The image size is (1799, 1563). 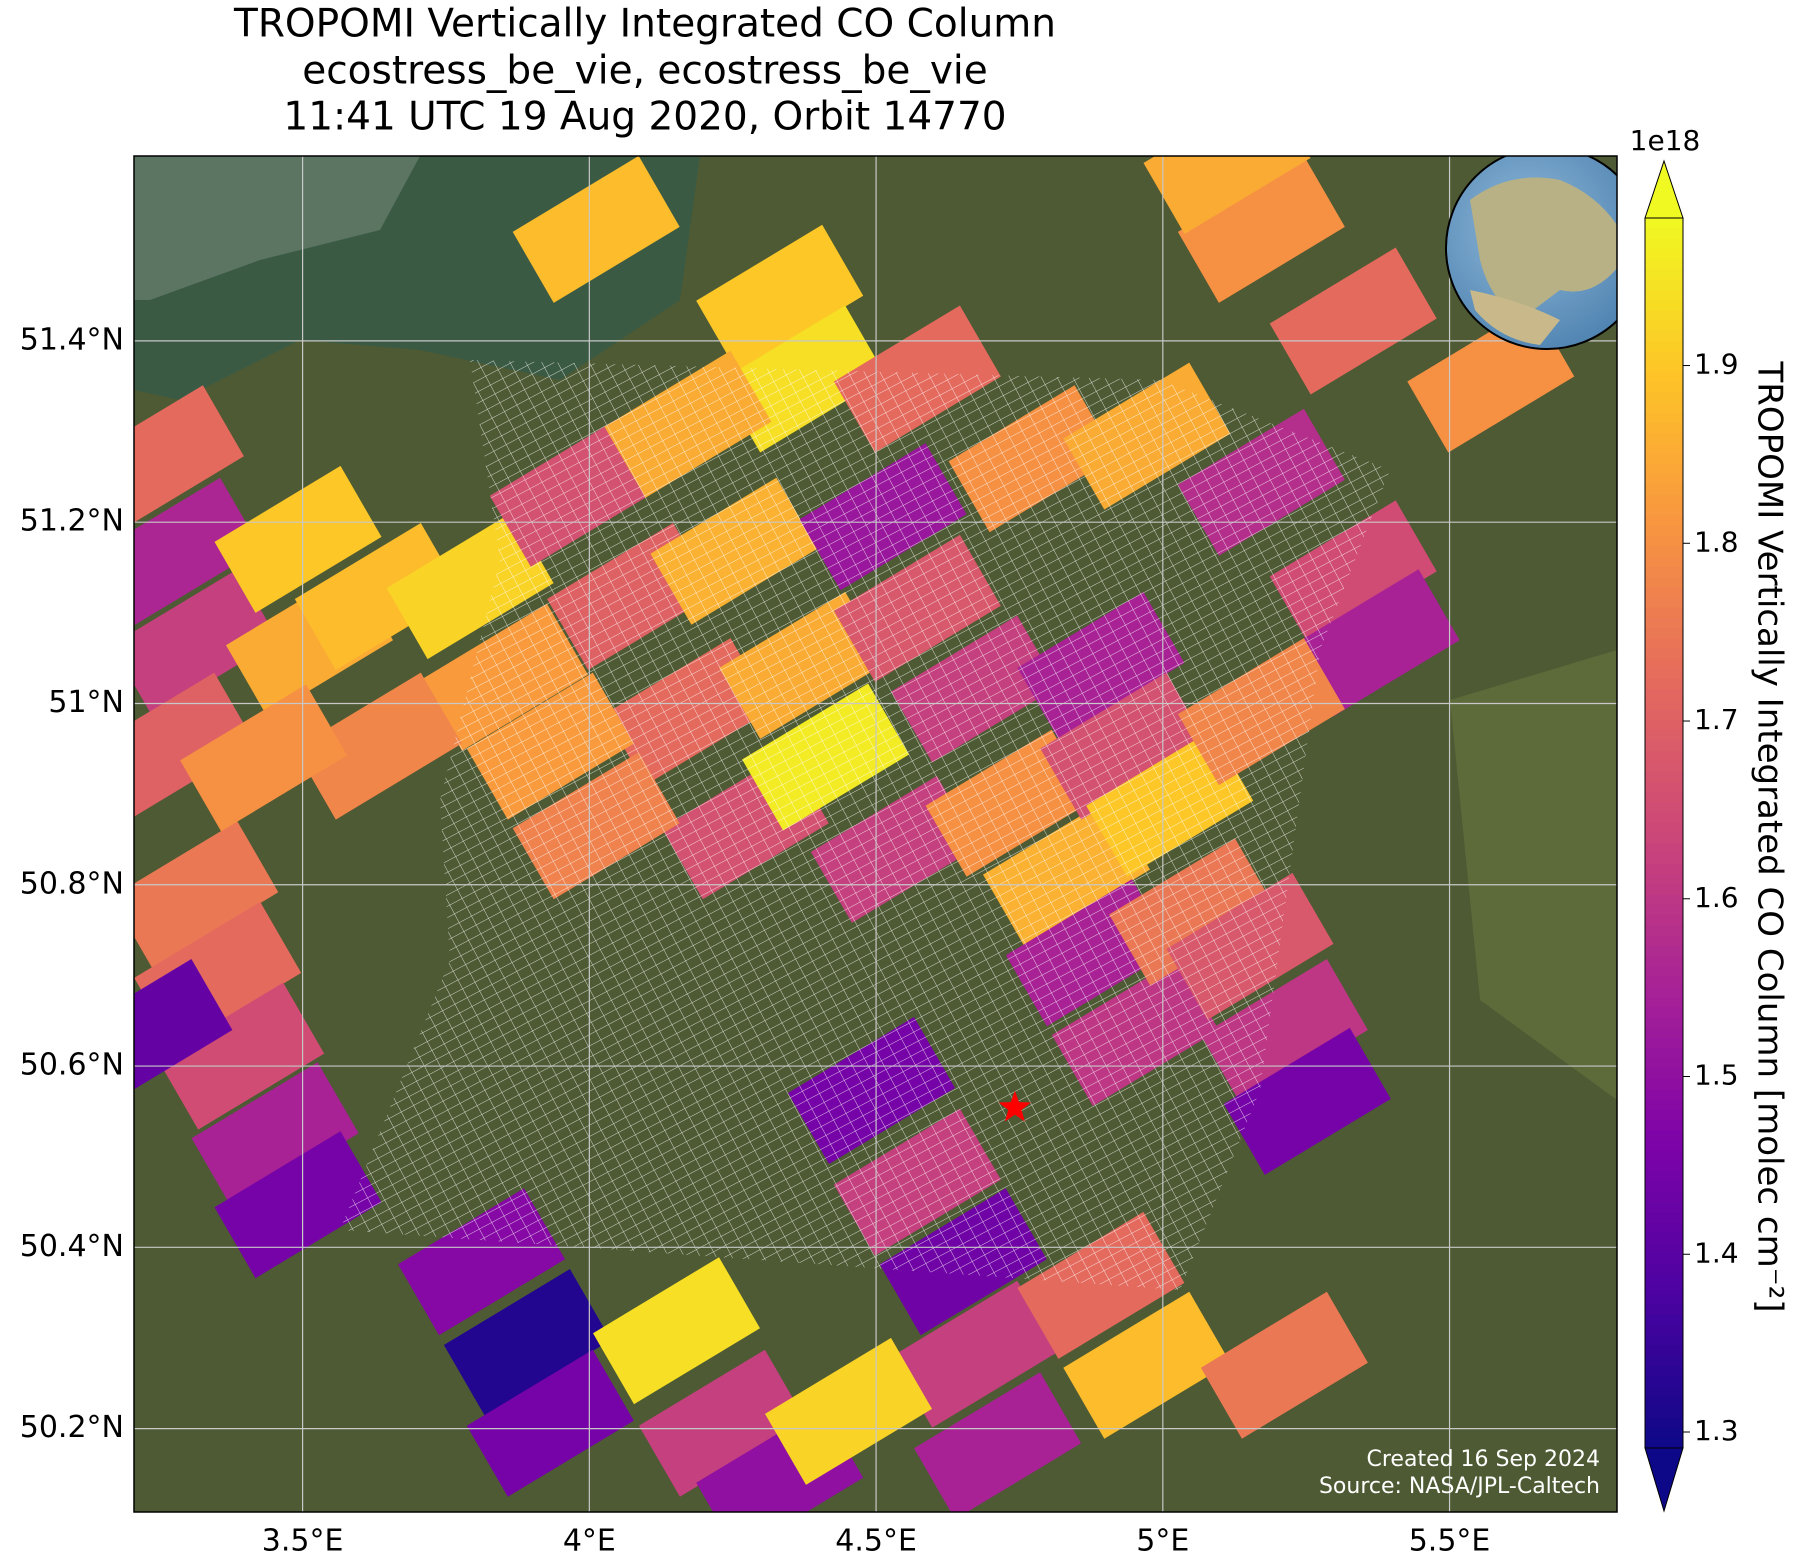 What do you see at coordinates (72, 1246) in the screenshot?
I see `y-tick-label: 50.4°N` at bounding box center [72, 1246].